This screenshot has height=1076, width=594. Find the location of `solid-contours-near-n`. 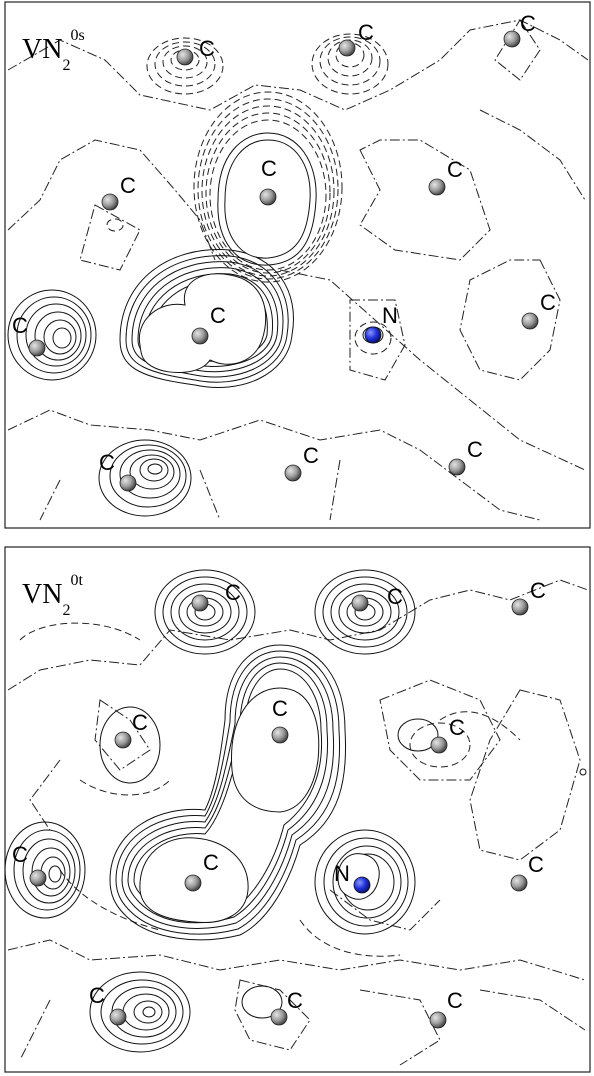

solid-contours-near-n is located at coordinates (365, 882).